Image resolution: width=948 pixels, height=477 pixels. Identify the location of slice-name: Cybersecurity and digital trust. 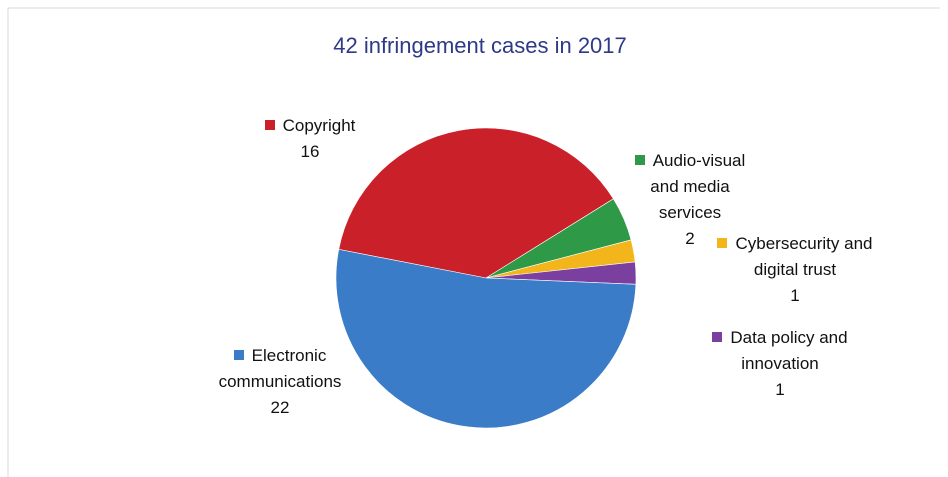
(795, 257).